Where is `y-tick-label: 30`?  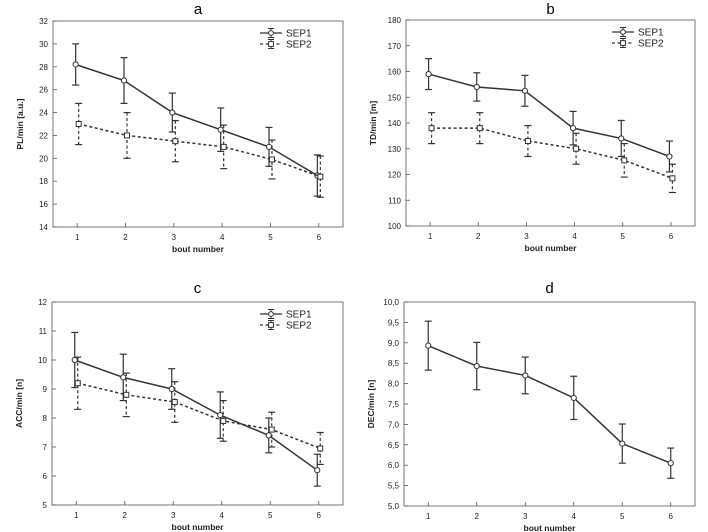 y-tick-label: 30 is located at coordinates (43, 44).